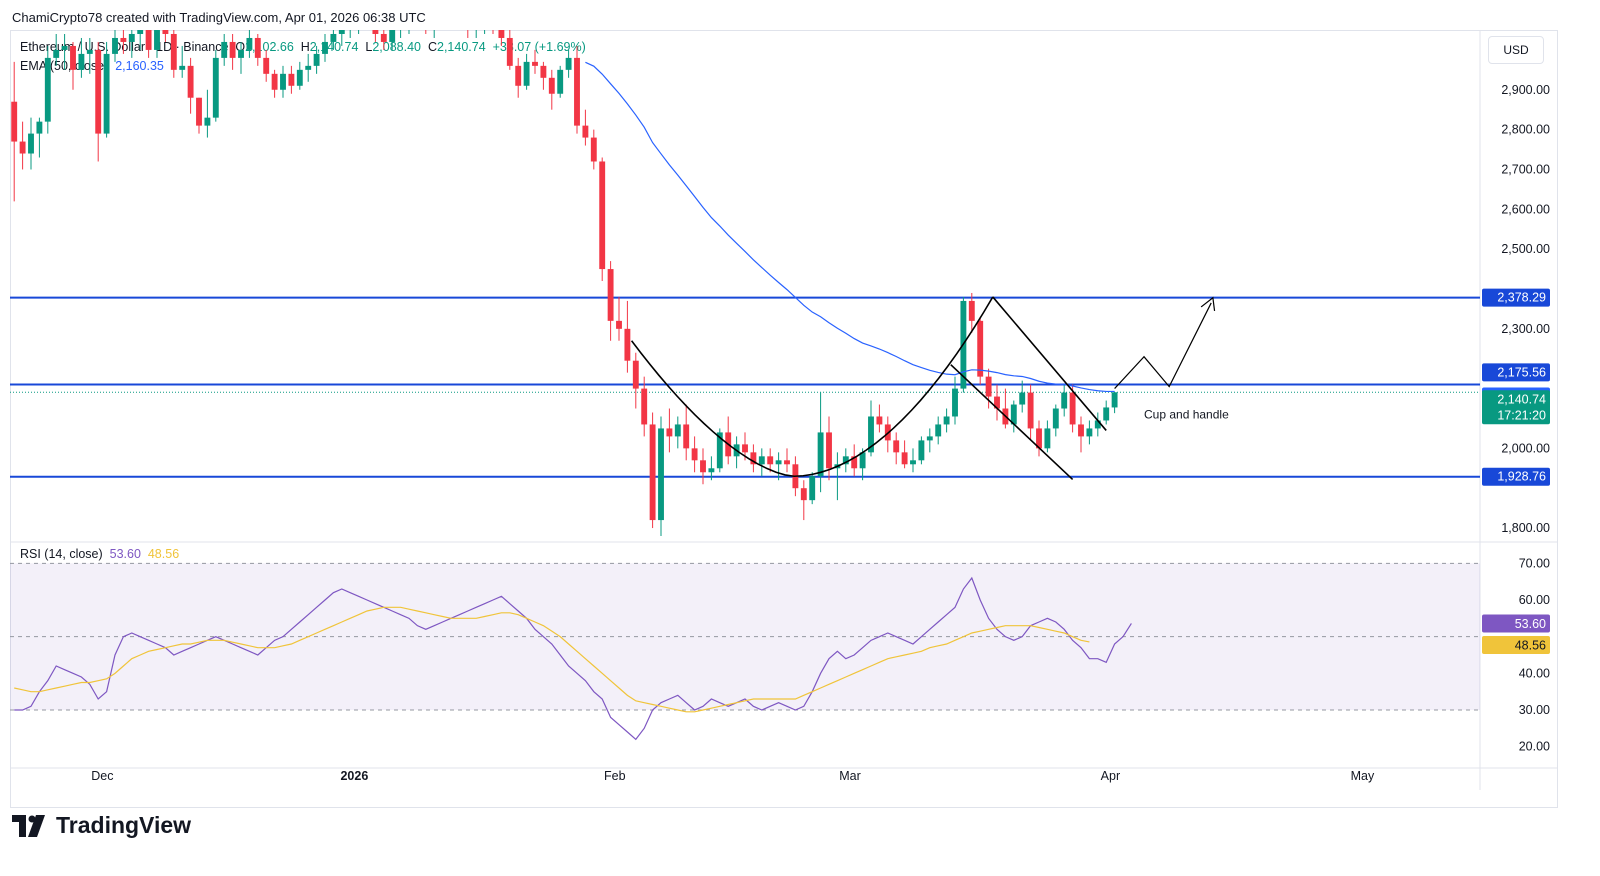  What do you see at coordinates (539, 47) in the screenshot?
I see `change-value: +38.07 (+1.69%)` at bounding box center [539, 47].